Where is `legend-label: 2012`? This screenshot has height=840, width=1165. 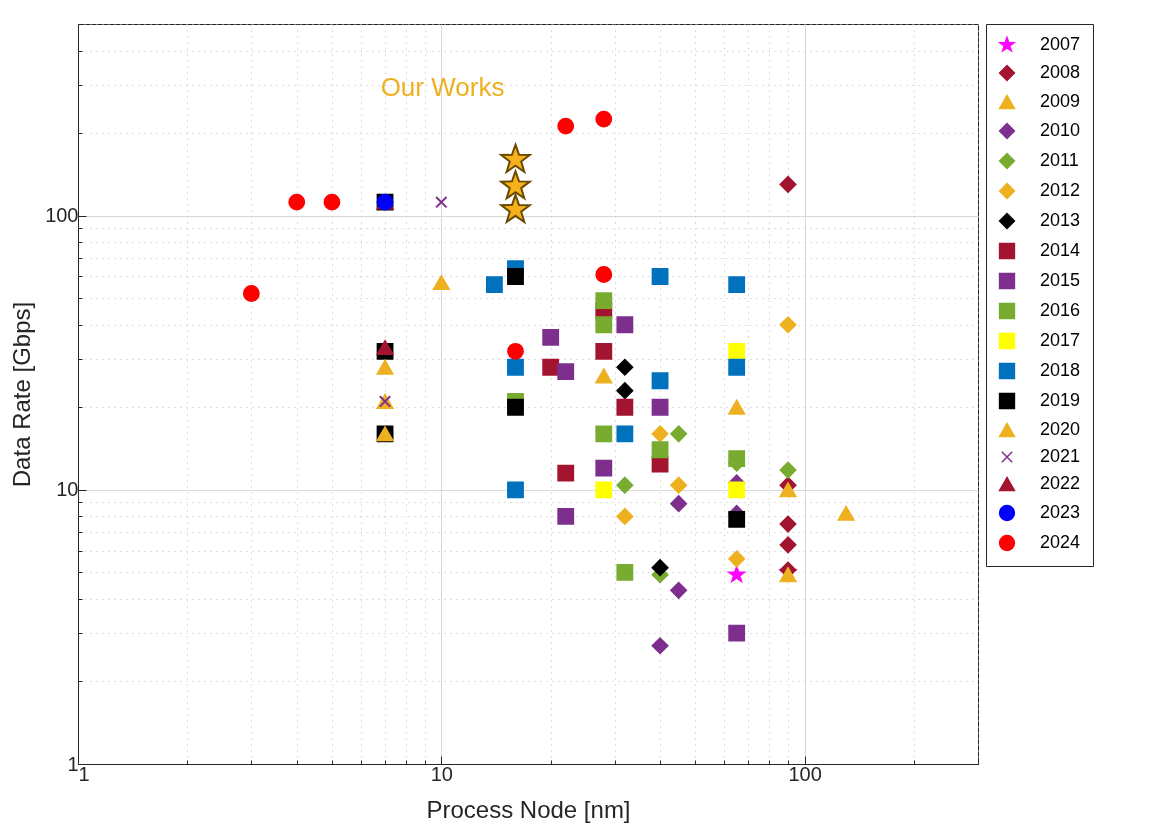 legend-label: 2012 is located at coordinates (1060, 190).